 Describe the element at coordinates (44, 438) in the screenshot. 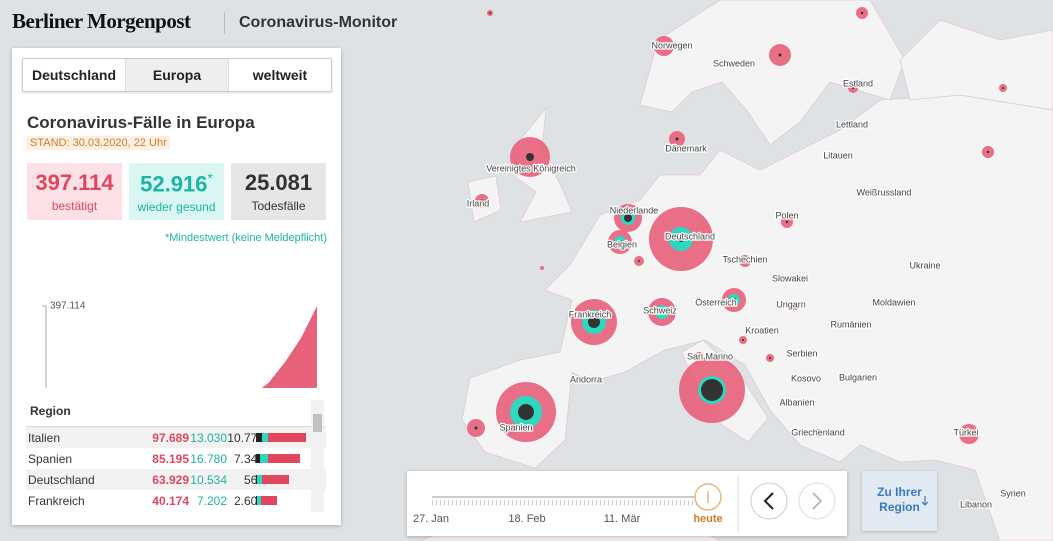

I see `table-cell: Italien` at that location.